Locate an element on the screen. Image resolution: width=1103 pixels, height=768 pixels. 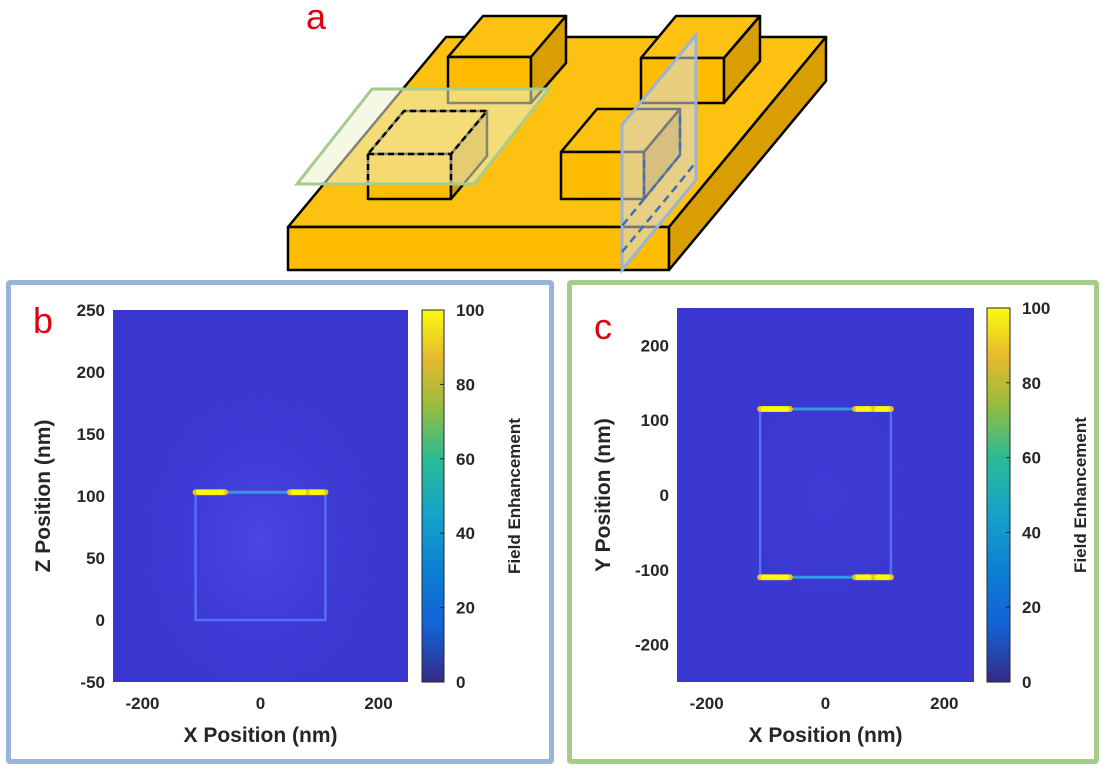
substrate-side is located at coordinates (747, 153).